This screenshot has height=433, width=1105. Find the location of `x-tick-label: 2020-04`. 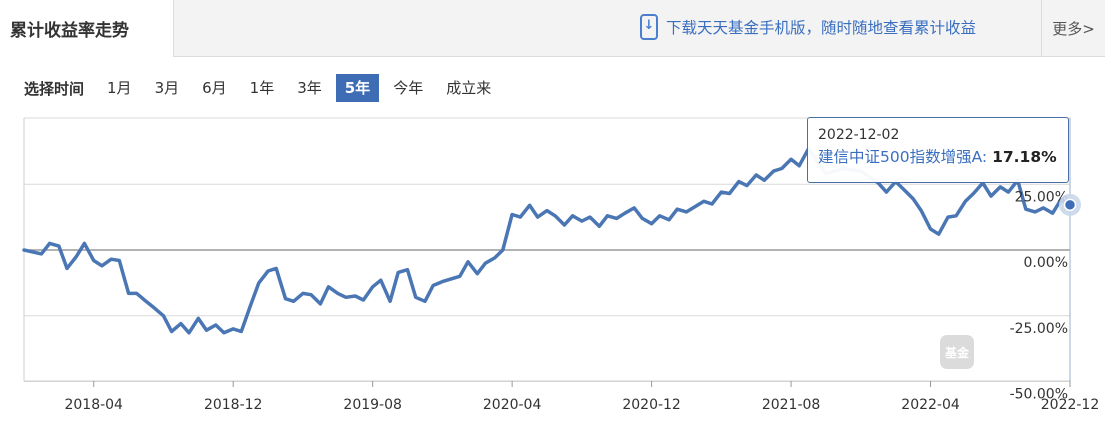

x-tick-label: 2020-04 is located at coordinates (512, 405).